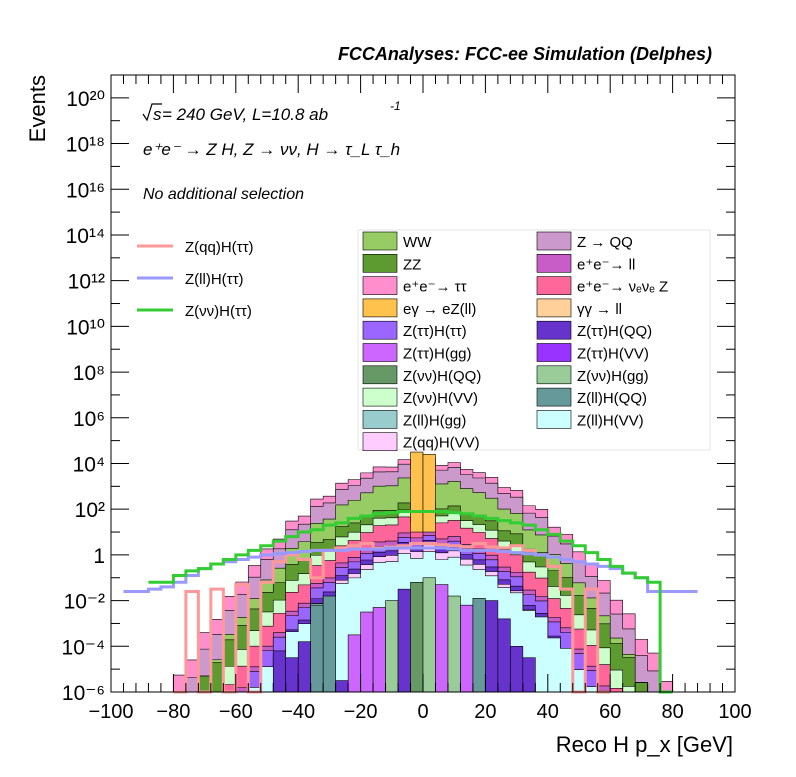 This screenshot has width=796, height=777. What do you see at coordinates (85, 99) in the screenshot?
I see `y-tick-label: 10²⁰` at bounding box center [85, 99].